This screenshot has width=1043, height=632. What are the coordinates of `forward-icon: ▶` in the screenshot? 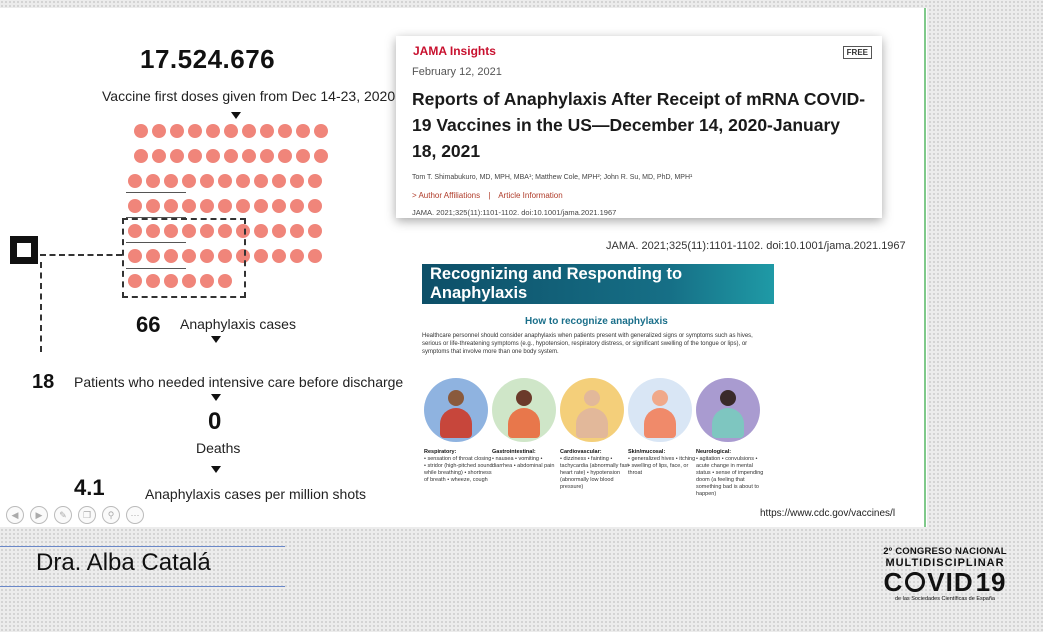 It's located at (39, 515).